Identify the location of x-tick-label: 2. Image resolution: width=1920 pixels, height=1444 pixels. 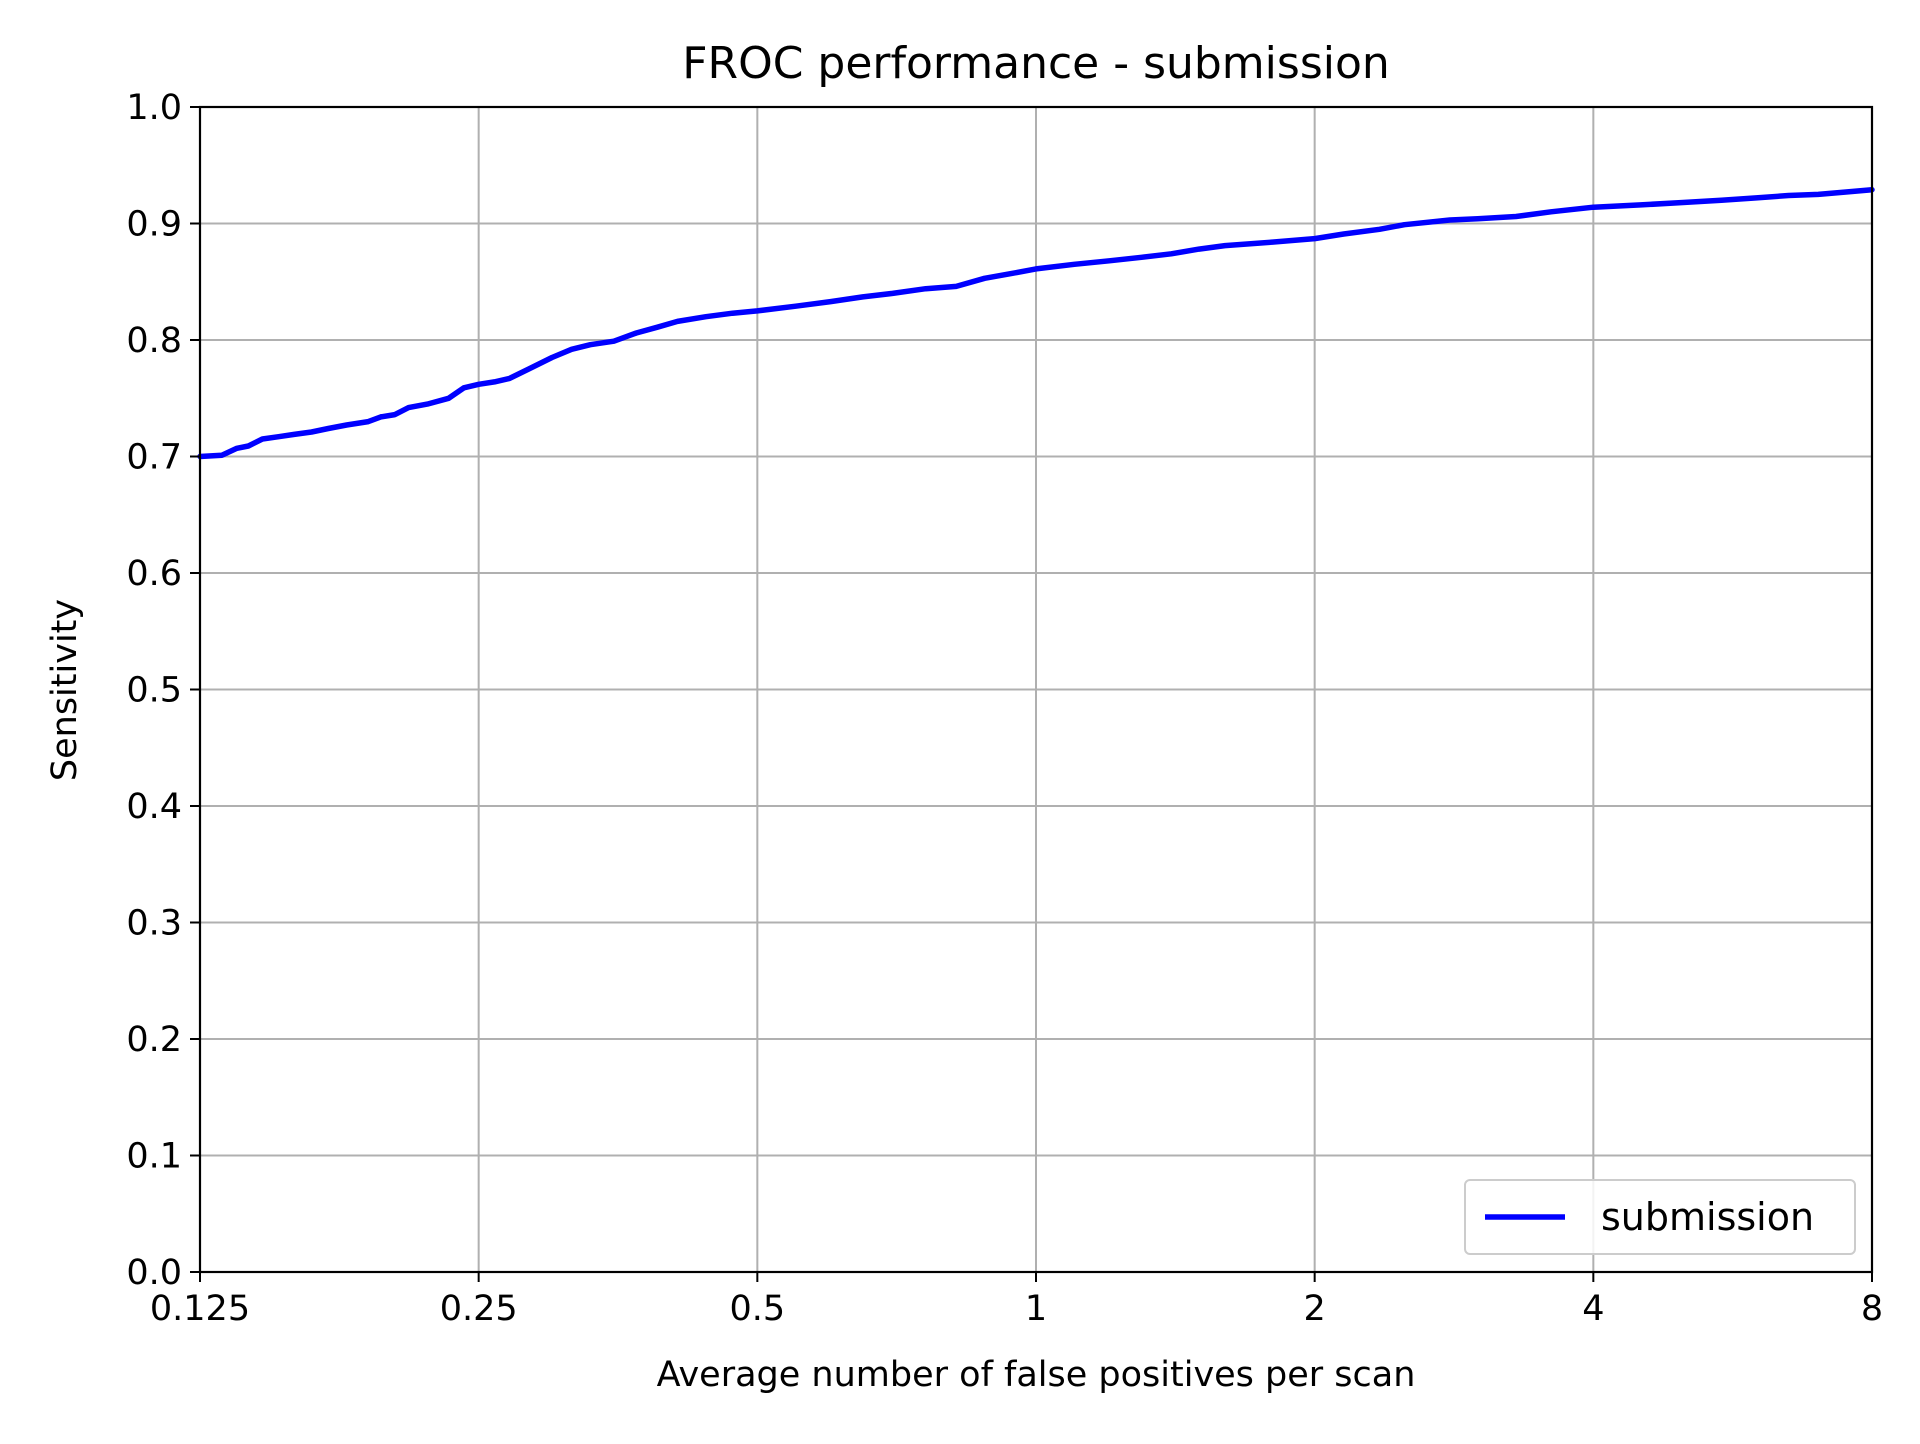
(1315, 1309).